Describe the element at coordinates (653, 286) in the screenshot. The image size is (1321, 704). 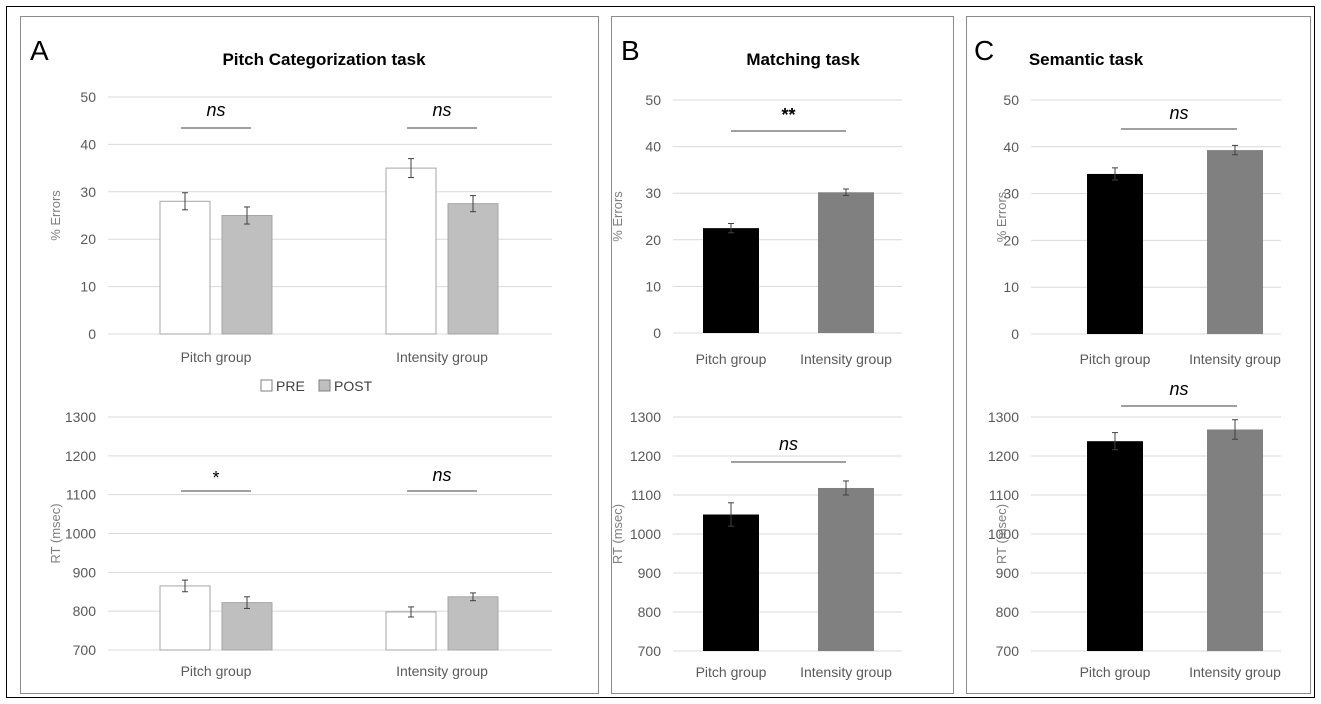
I see `b-errors-ytick-label: 10` at that location.